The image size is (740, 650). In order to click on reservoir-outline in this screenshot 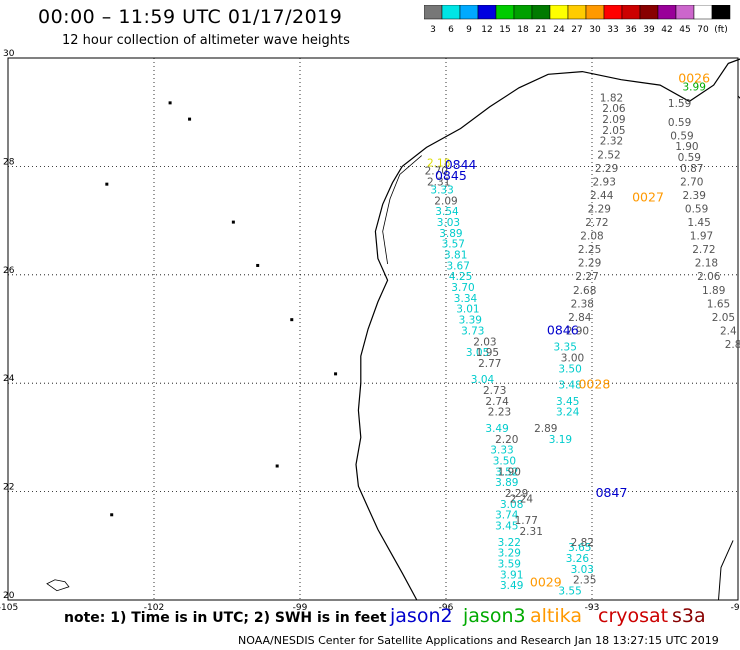, I will do `click(58, 585)`.